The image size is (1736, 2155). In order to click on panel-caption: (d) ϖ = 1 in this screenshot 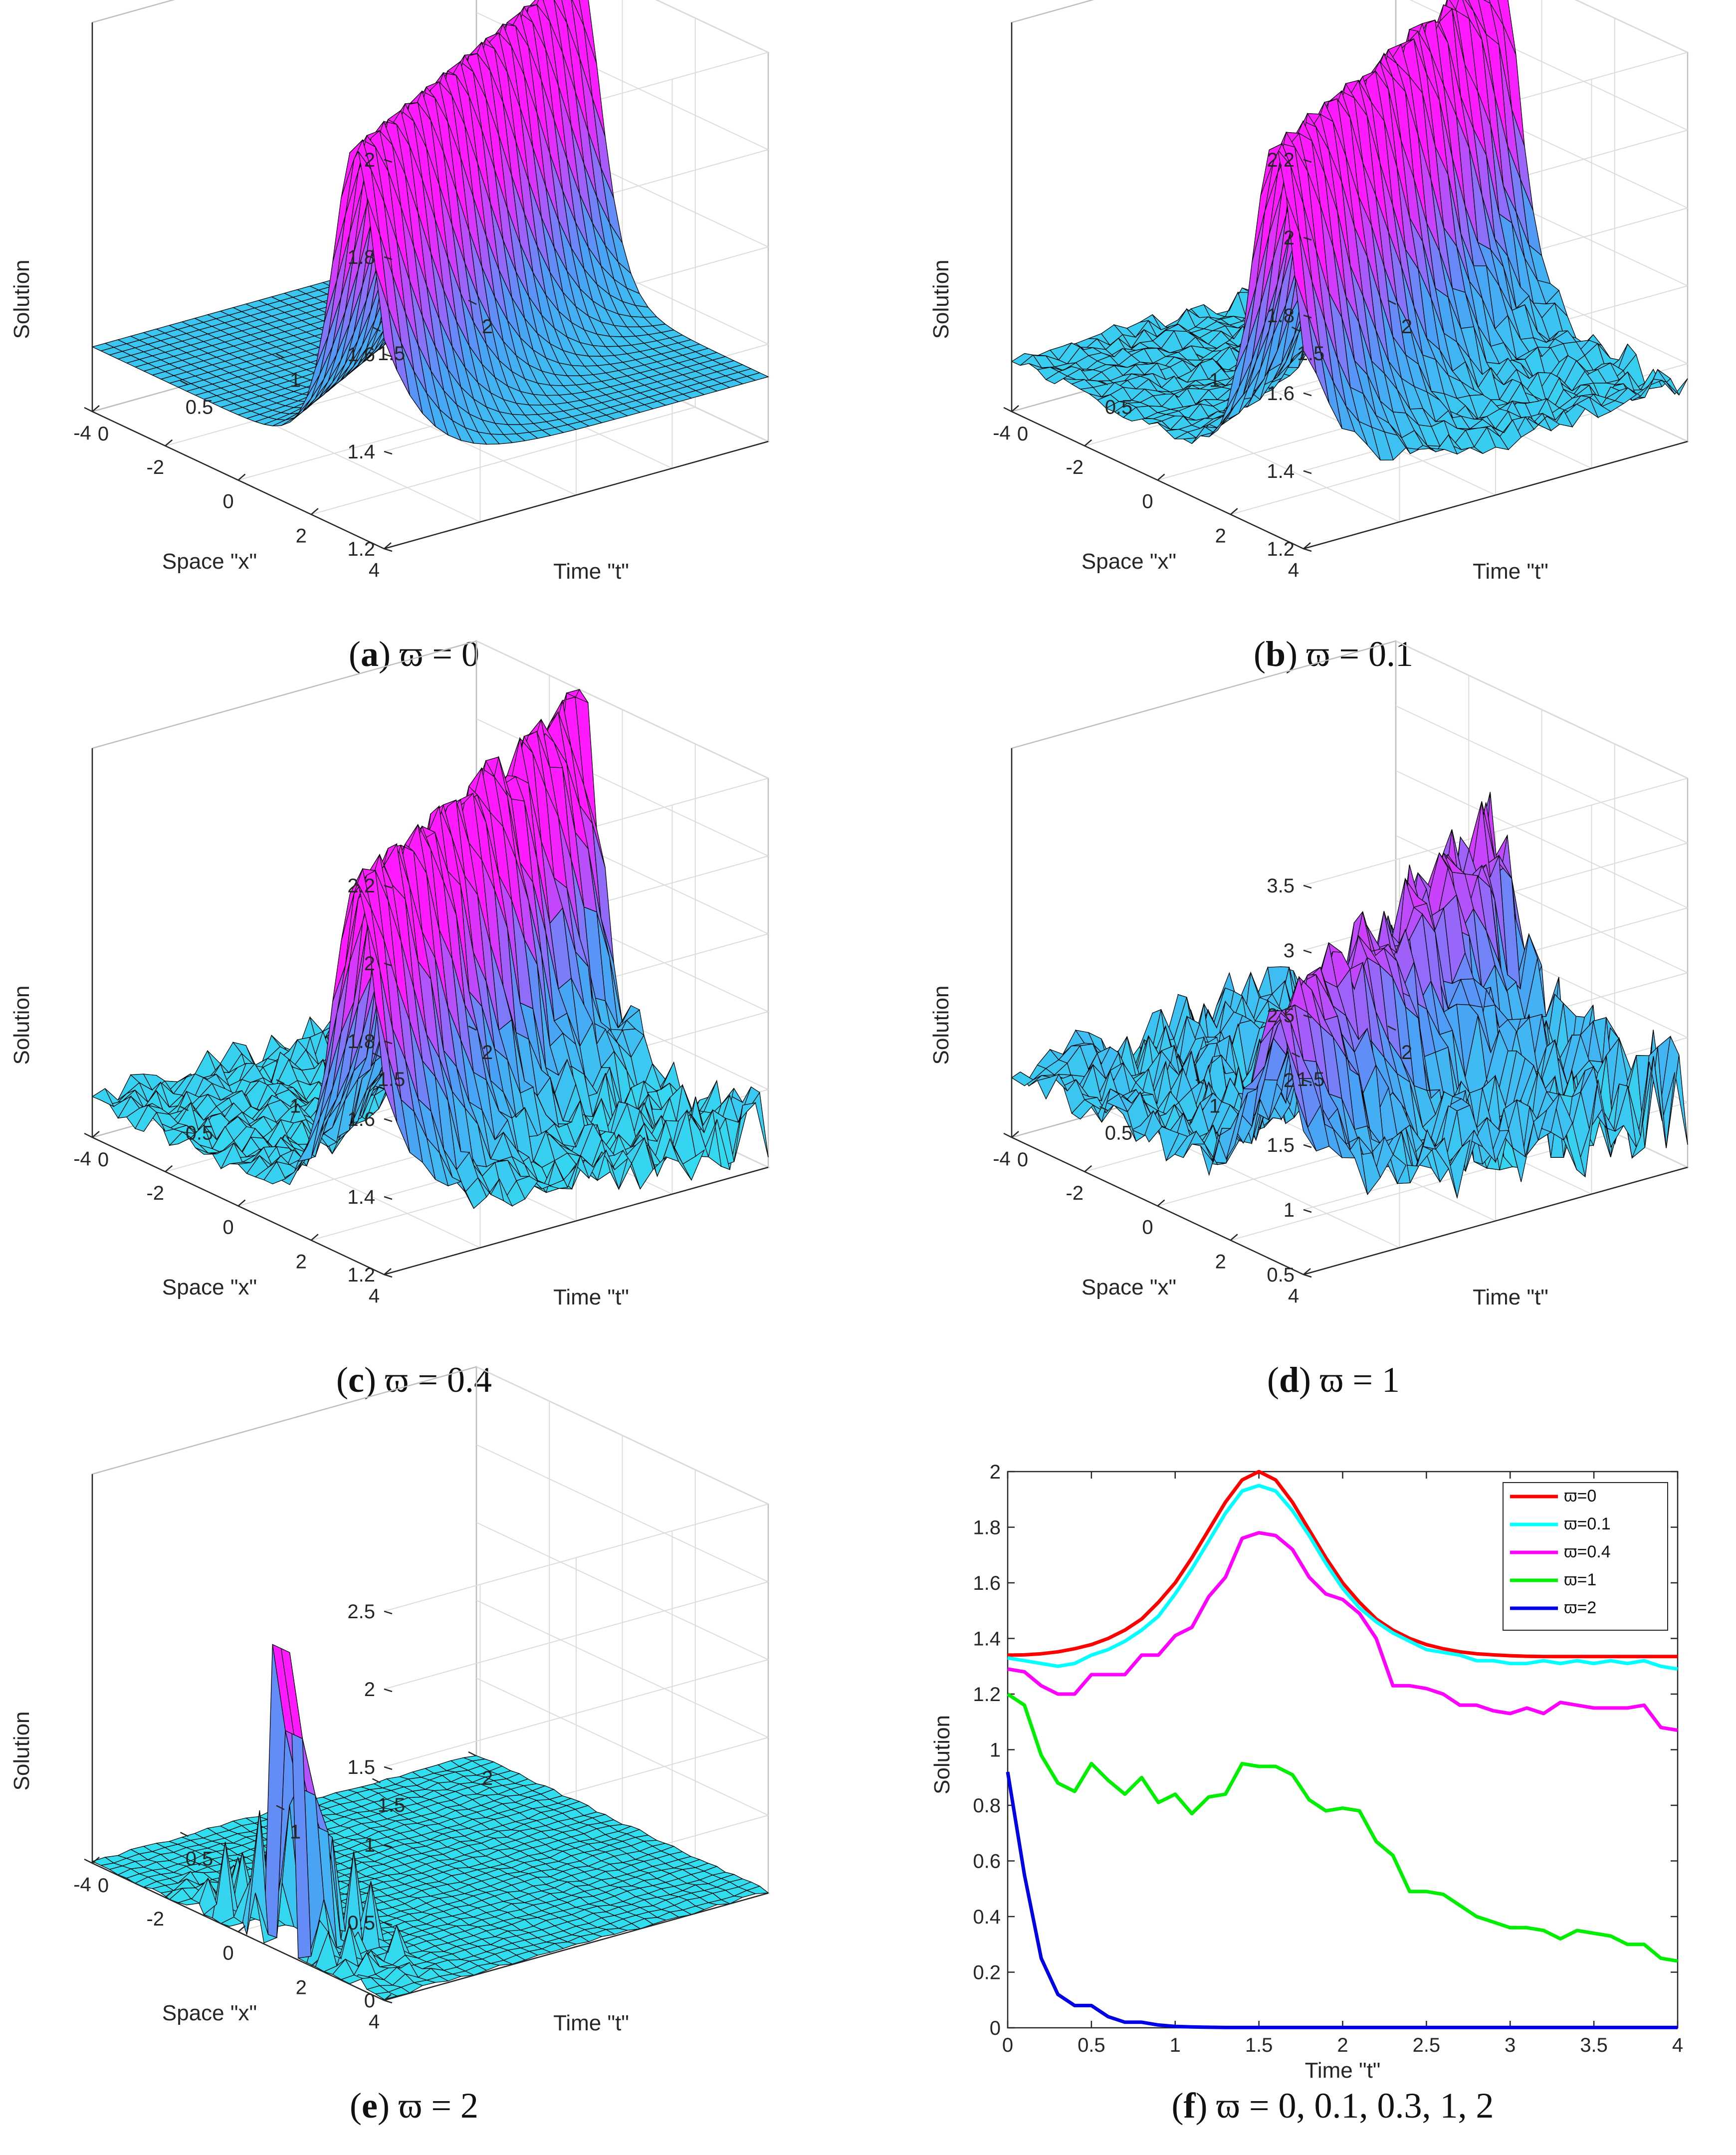, I will do `click(1333, 1380)`.